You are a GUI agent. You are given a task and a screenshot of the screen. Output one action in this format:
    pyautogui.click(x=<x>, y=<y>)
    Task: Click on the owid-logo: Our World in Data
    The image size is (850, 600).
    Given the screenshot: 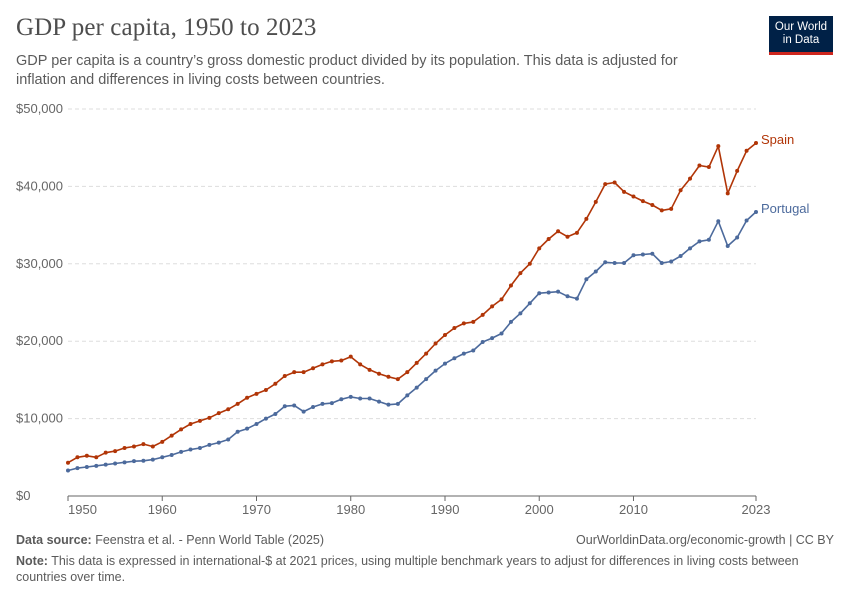 What is the action you would take?
    pyautogui.click(x=801, y=35)
    